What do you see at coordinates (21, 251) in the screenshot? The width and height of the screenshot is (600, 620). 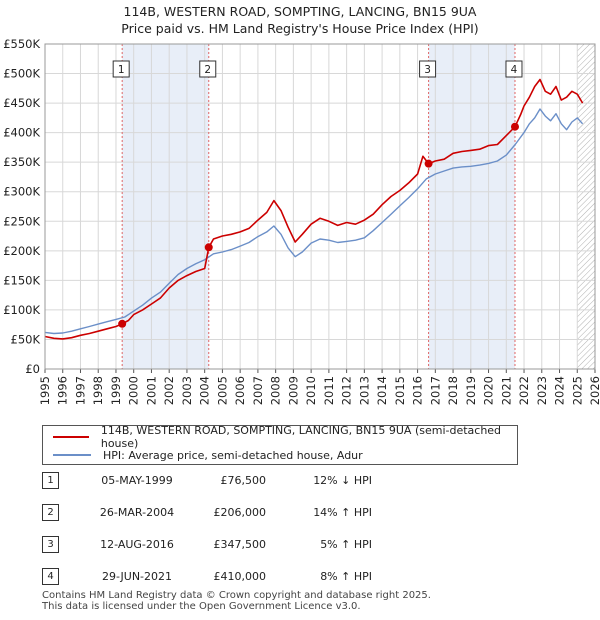 I see `y-tick-label: £200K` at bounding box center [21, 251].